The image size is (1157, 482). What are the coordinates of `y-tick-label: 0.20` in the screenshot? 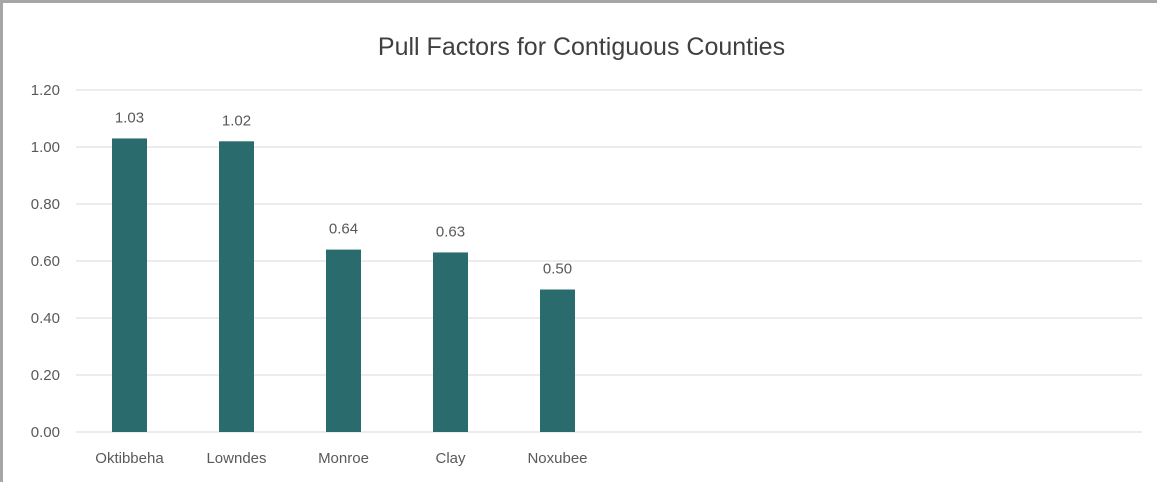 It's located at (45, 375).